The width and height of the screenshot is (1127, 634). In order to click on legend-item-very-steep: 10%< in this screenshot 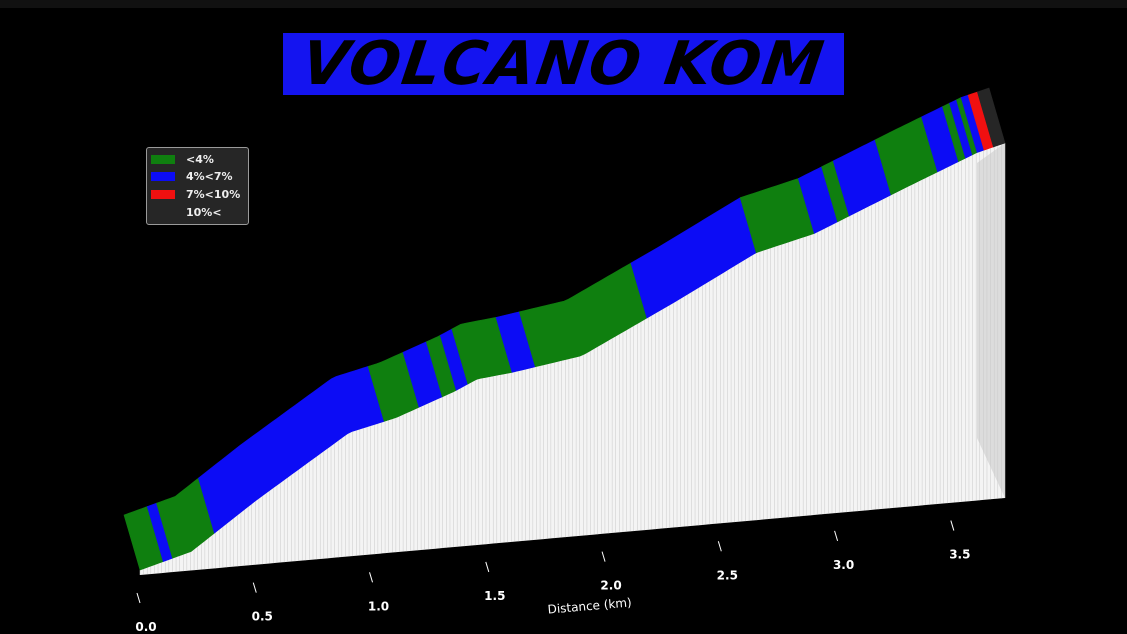, I will do `click(186, 212)`.